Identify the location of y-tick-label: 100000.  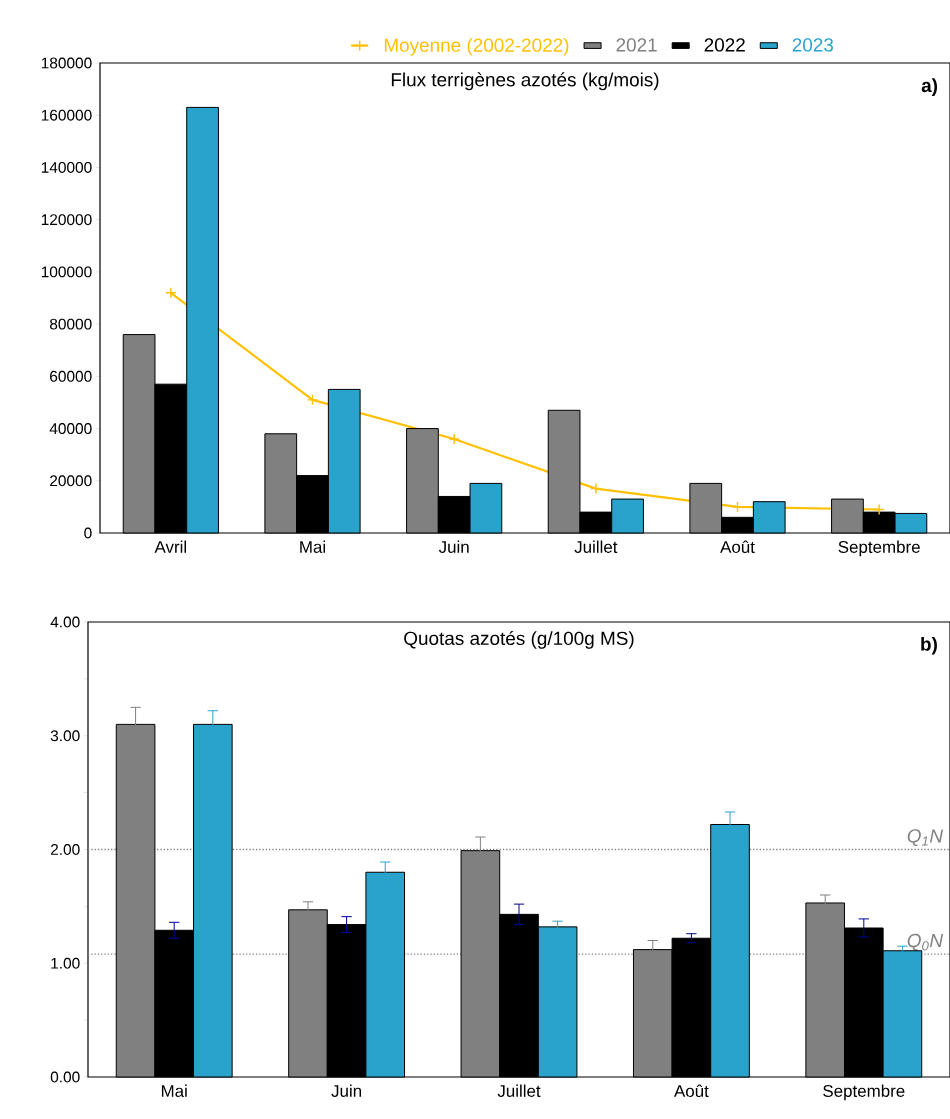
(66, 272).